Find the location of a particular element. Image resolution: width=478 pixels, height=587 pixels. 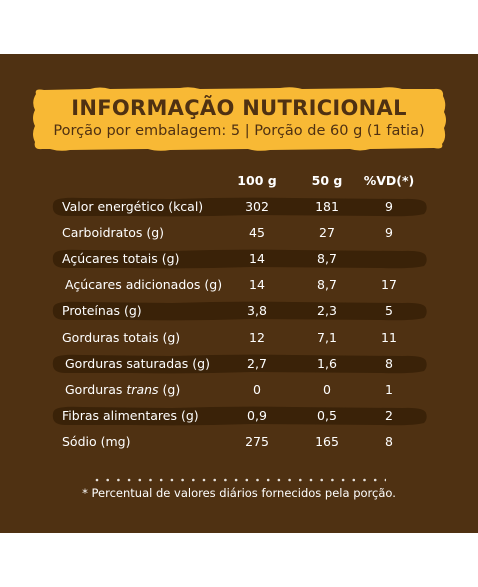

value-50g: 7,1 is located at coordinates (327, 337).